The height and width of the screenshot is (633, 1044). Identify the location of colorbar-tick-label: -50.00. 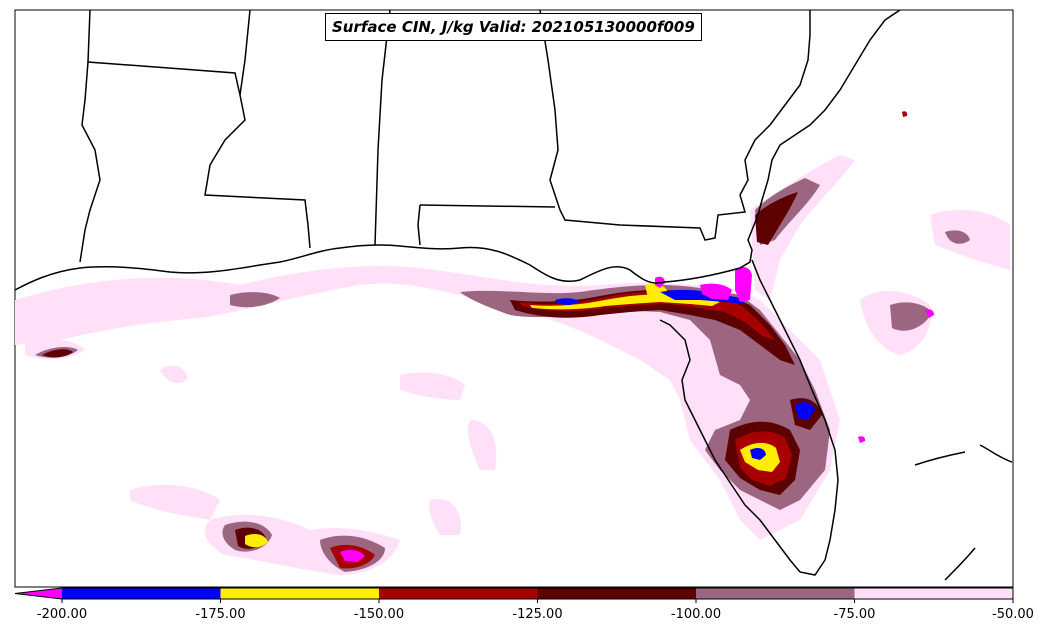
(1013, 614).